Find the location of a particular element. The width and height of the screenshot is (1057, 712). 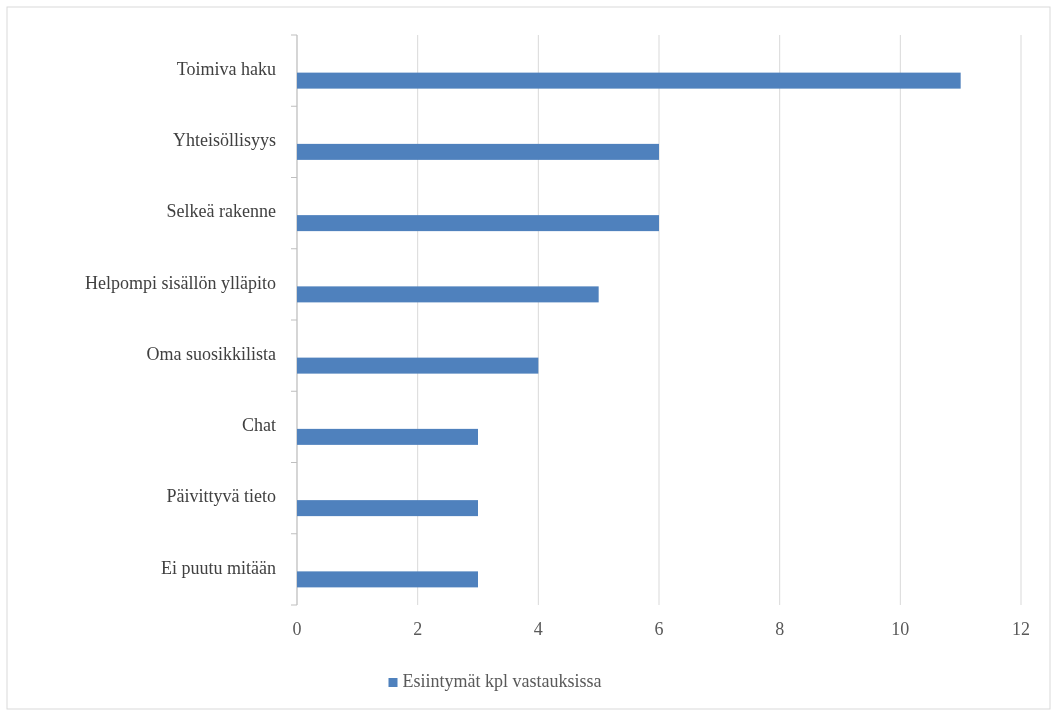

y-tick-label: Helpompi sisällön ylläpito is located at coordinates (180, 282).